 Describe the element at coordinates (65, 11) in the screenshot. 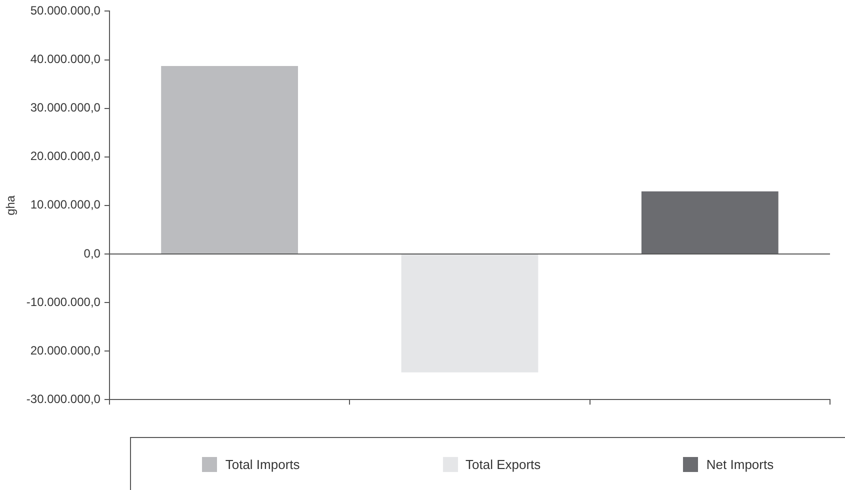

I see `y-tick-label: 50.000.000,0` at that location.